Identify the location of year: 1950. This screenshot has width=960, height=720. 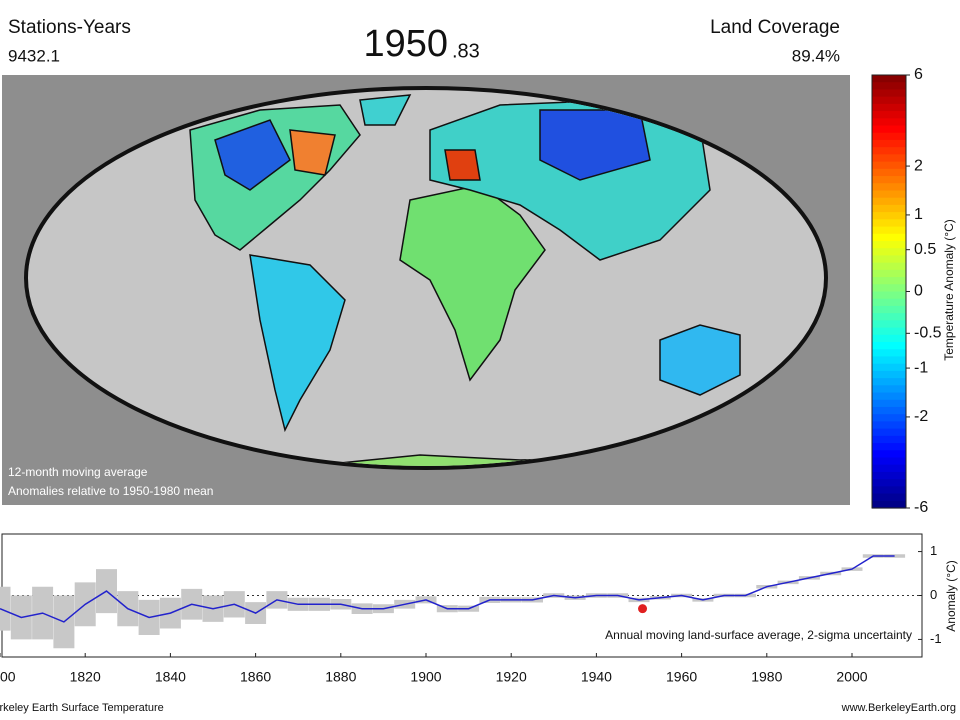
(405, 44).